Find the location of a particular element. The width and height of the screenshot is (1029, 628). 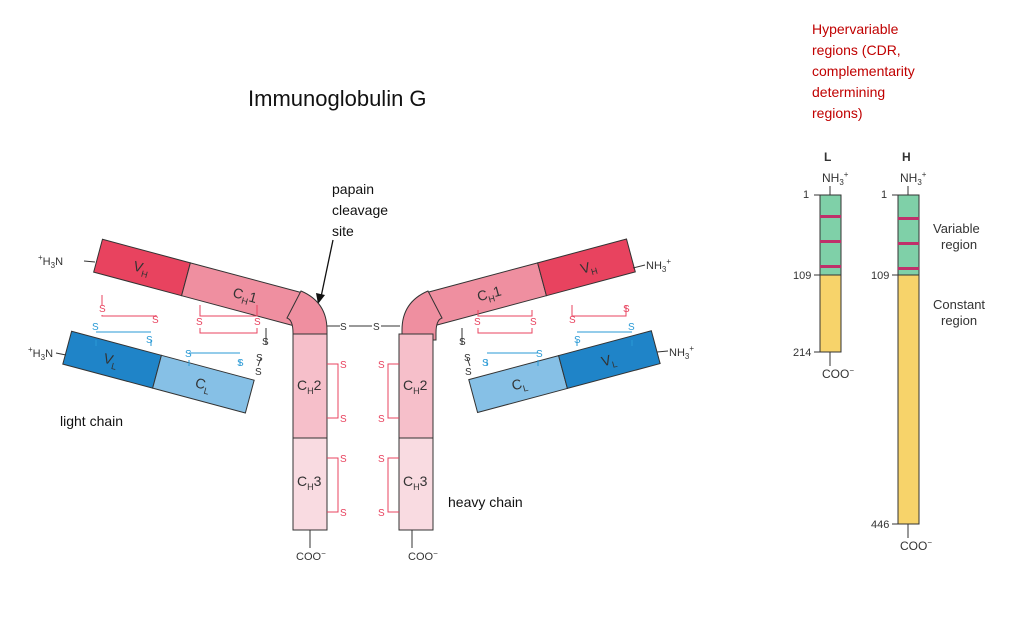

light-variable-segment is located at coordinates (830, 235).